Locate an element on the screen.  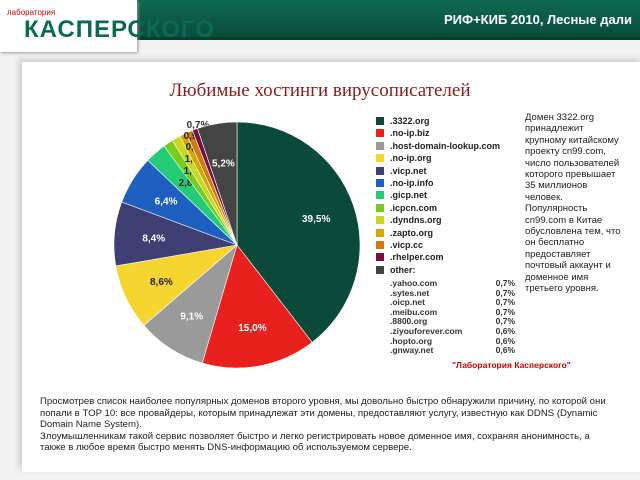
header-bar: РИФ+КИБ 2010, Лесные дали is located at coordinates (387, 20).